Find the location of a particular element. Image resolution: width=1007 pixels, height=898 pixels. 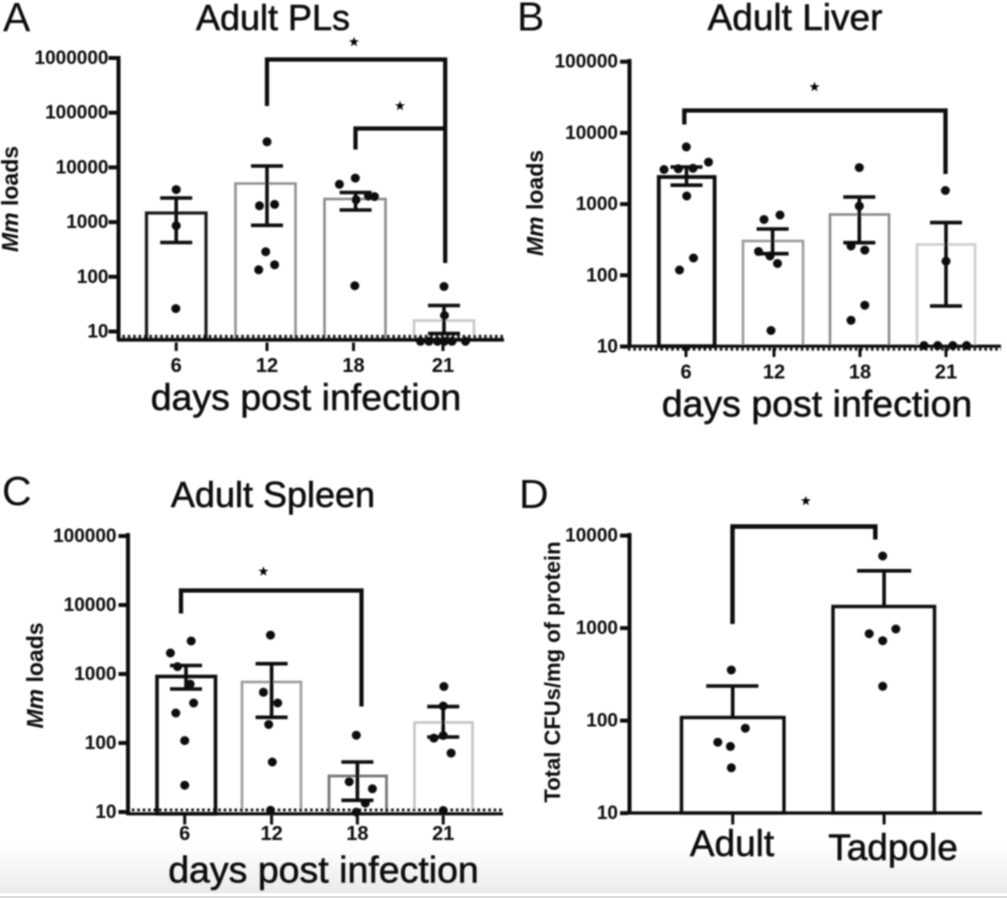

svg-text: D is located at coordinates (534, 494).